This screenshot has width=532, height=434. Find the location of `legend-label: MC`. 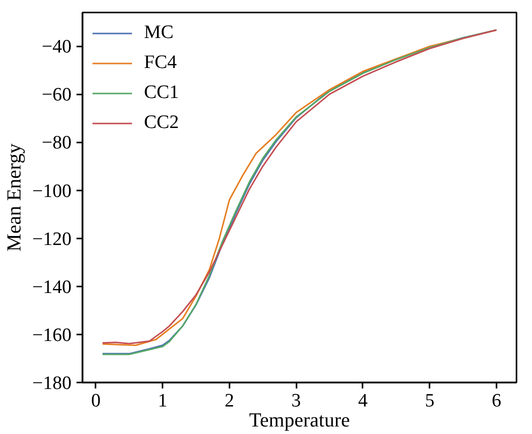

legend-label: MC is located at coordinates (159, 33).